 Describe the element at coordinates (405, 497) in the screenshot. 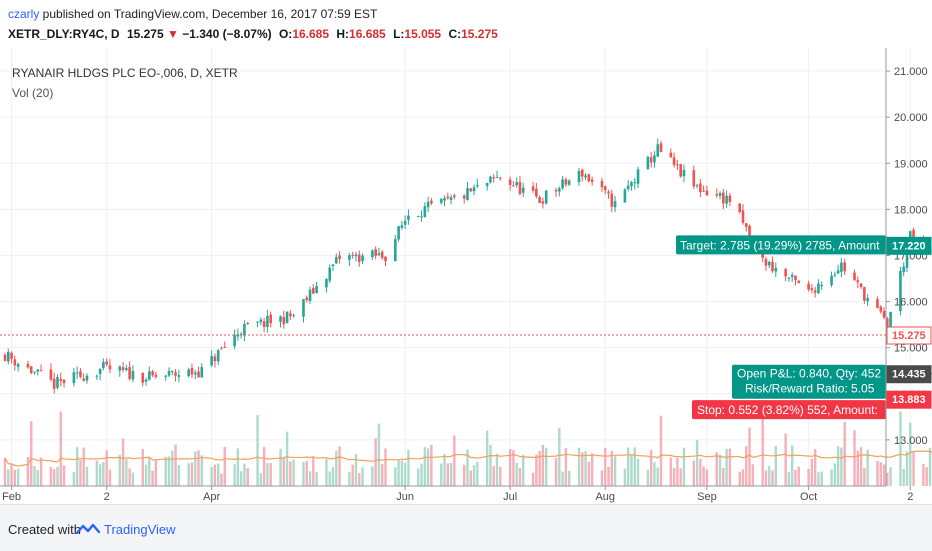

I see `time-axis-label: Jun` at that location.